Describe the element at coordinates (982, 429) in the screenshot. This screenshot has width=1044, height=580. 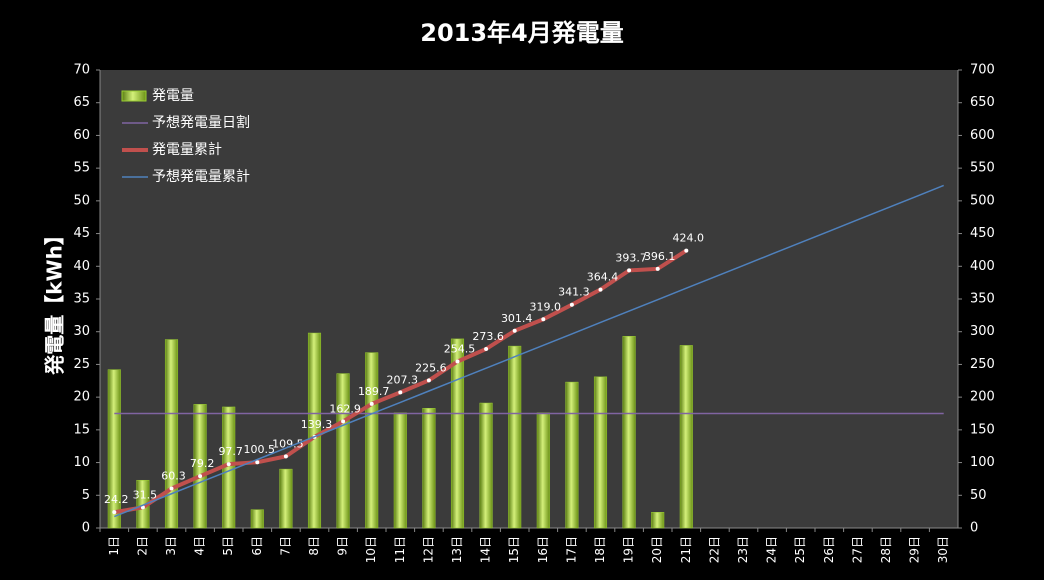
I see `y2-tick-label: 150` at that location.